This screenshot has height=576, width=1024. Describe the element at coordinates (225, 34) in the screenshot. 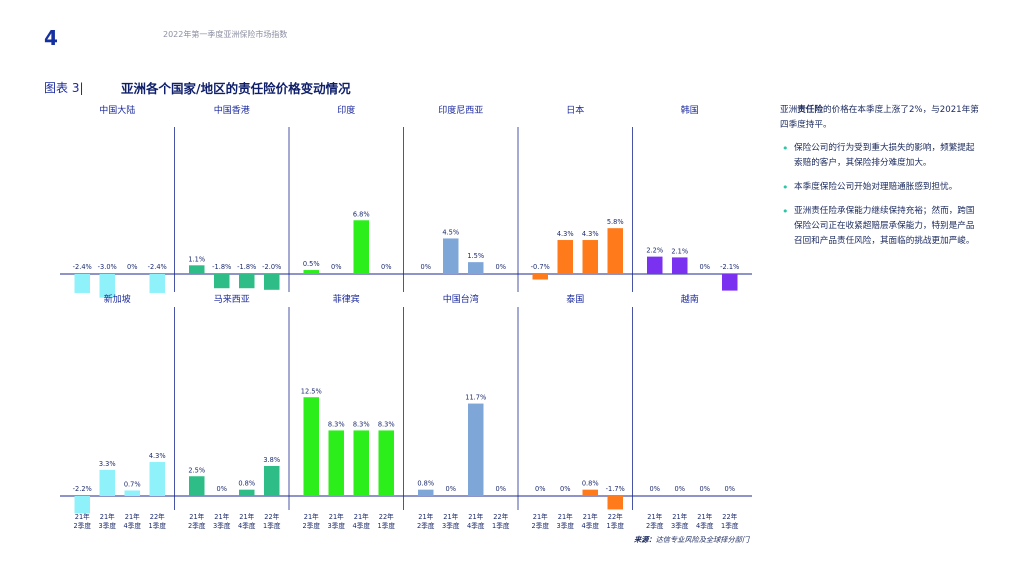

I see `report-header: 2022年第一季度亚洲保险市场指数` at that location.